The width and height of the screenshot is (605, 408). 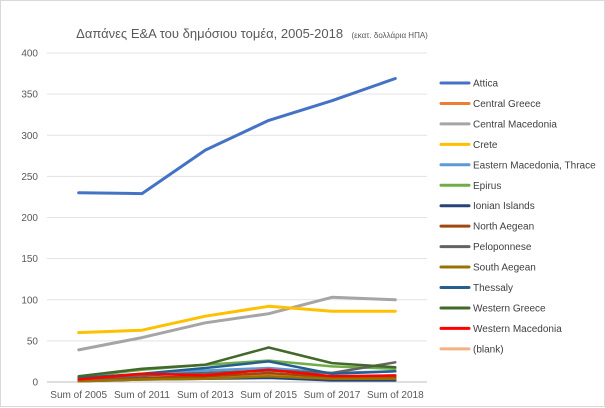 I want to click on x-tick-label: Sum of 2017, so click(x=332, y=395).